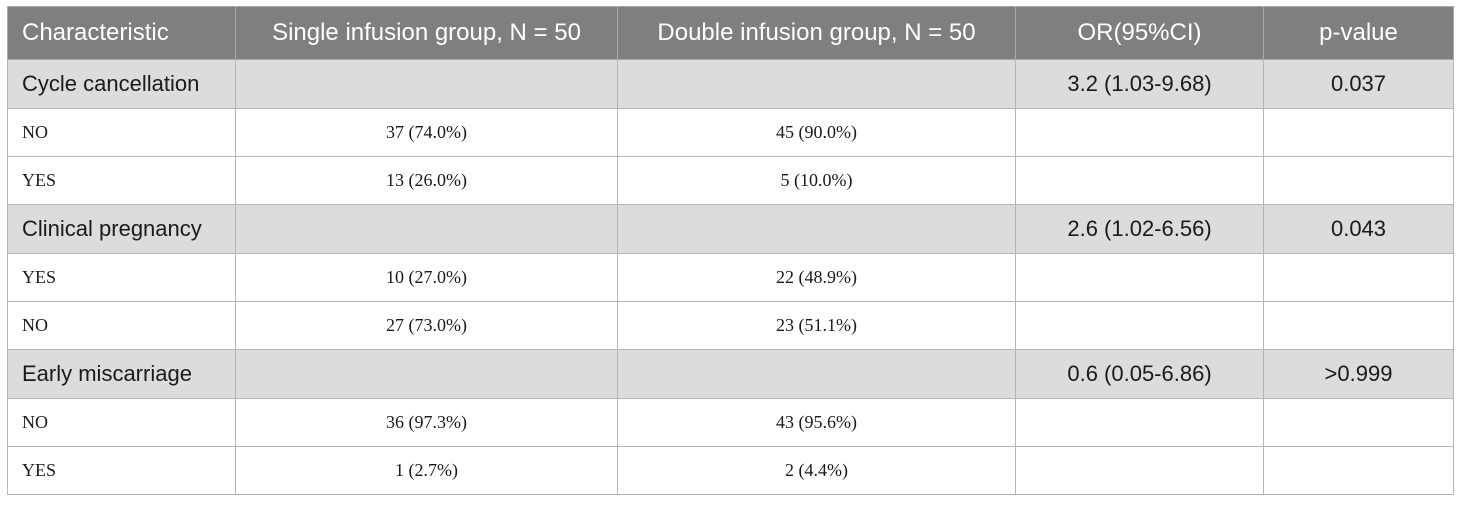  Describe the element at coordinates (1358, 84) in the screenshot. I see `group-p-value: 0.037` at that location.